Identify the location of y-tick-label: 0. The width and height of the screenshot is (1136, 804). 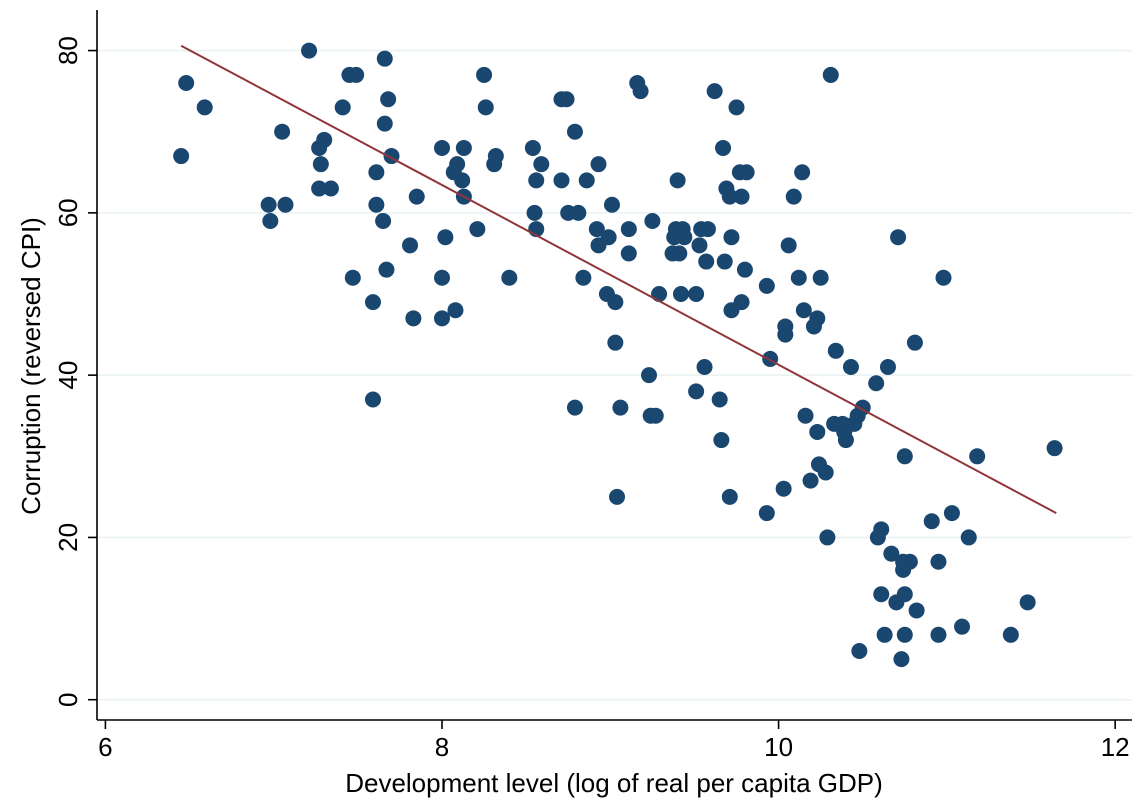
(68, 699).